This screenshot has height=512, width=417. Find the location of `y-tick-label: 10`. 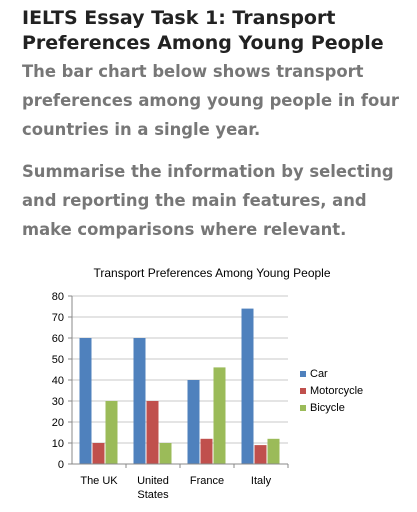

y-tick-label: 10 is located at coordinates (58, 444).